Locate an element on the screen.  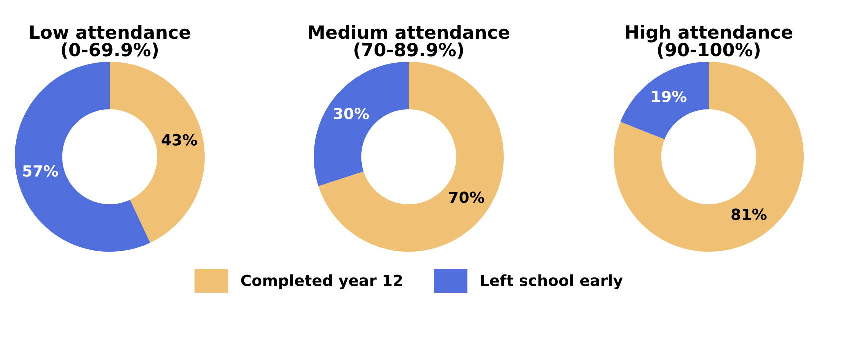
data-label: 70% is located at coordinates (466, 198).